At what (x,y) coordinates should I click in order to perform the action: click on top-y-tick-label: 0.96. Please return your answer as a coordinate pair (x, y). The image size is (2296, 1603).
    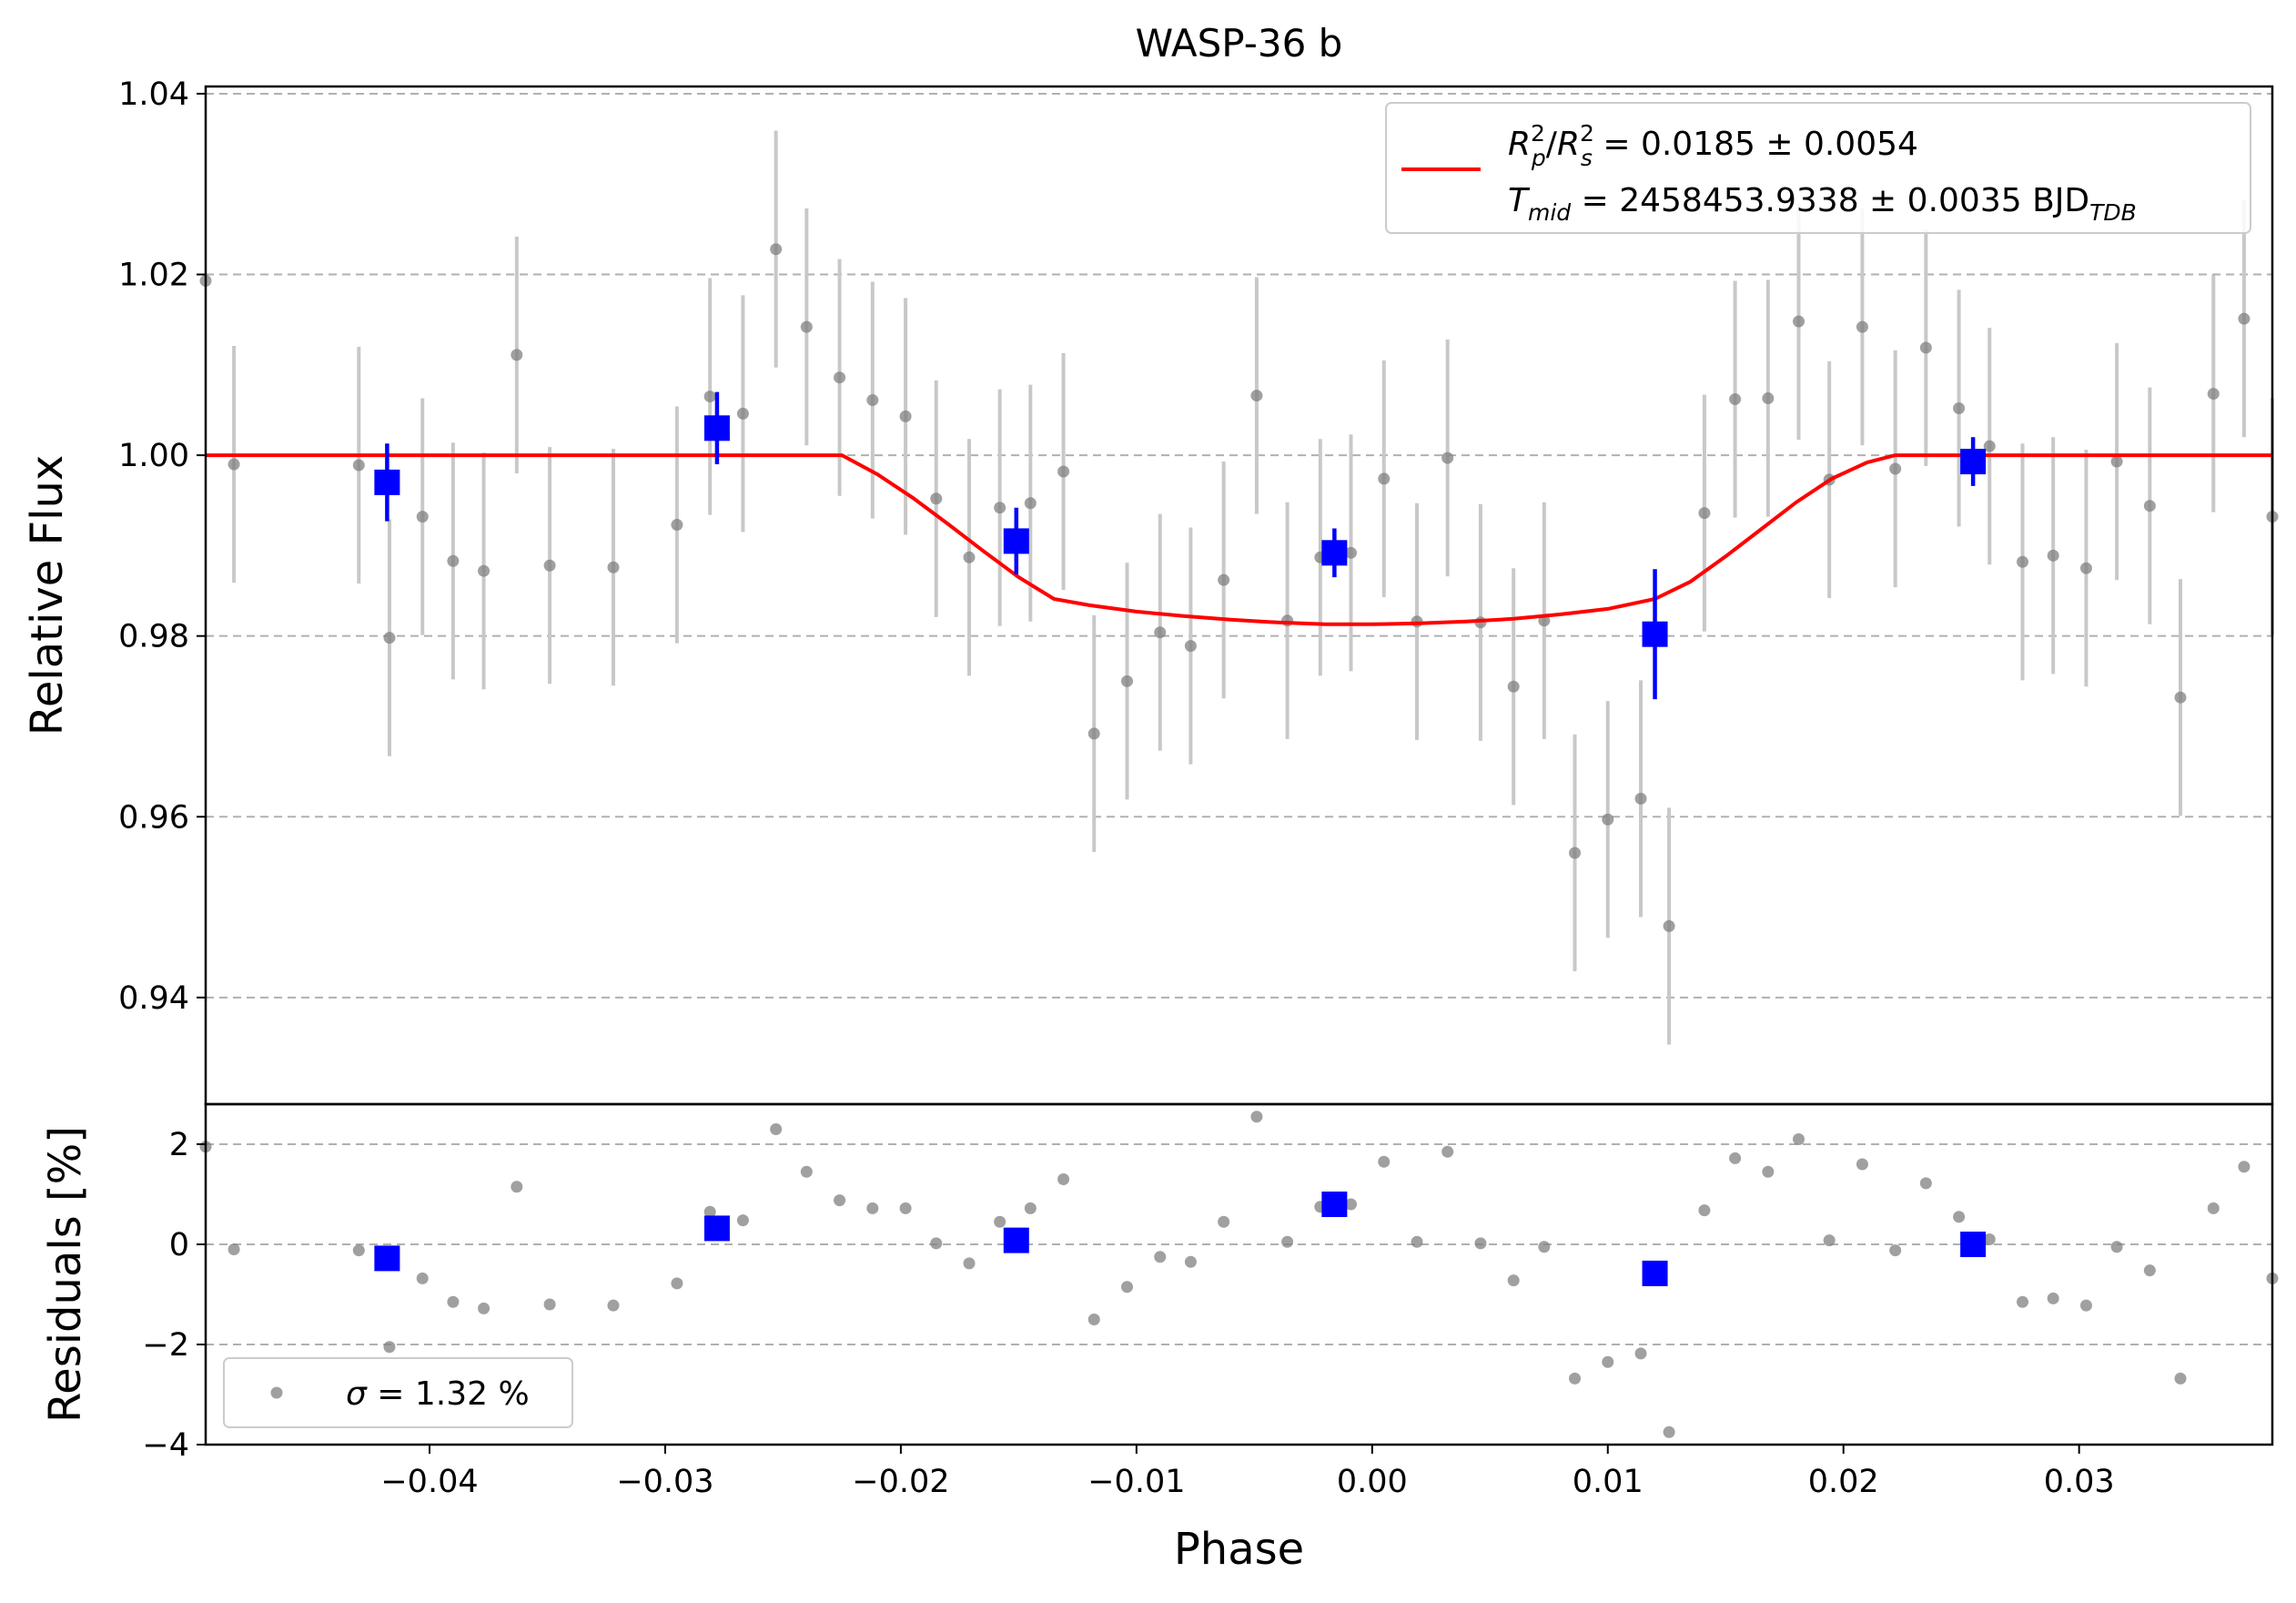
    Looking at the image, I should click on (153, 817).